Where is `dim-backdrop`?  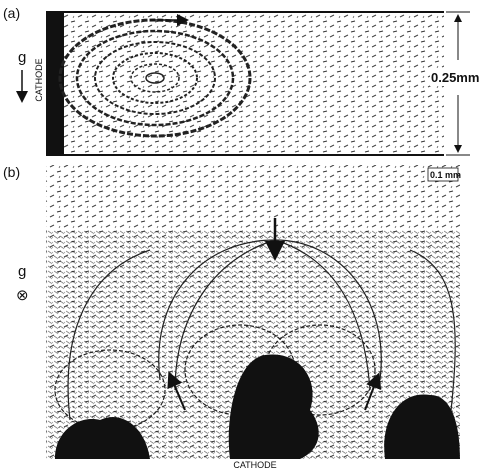
dim-backdrop is located at coordinates (457, 77).